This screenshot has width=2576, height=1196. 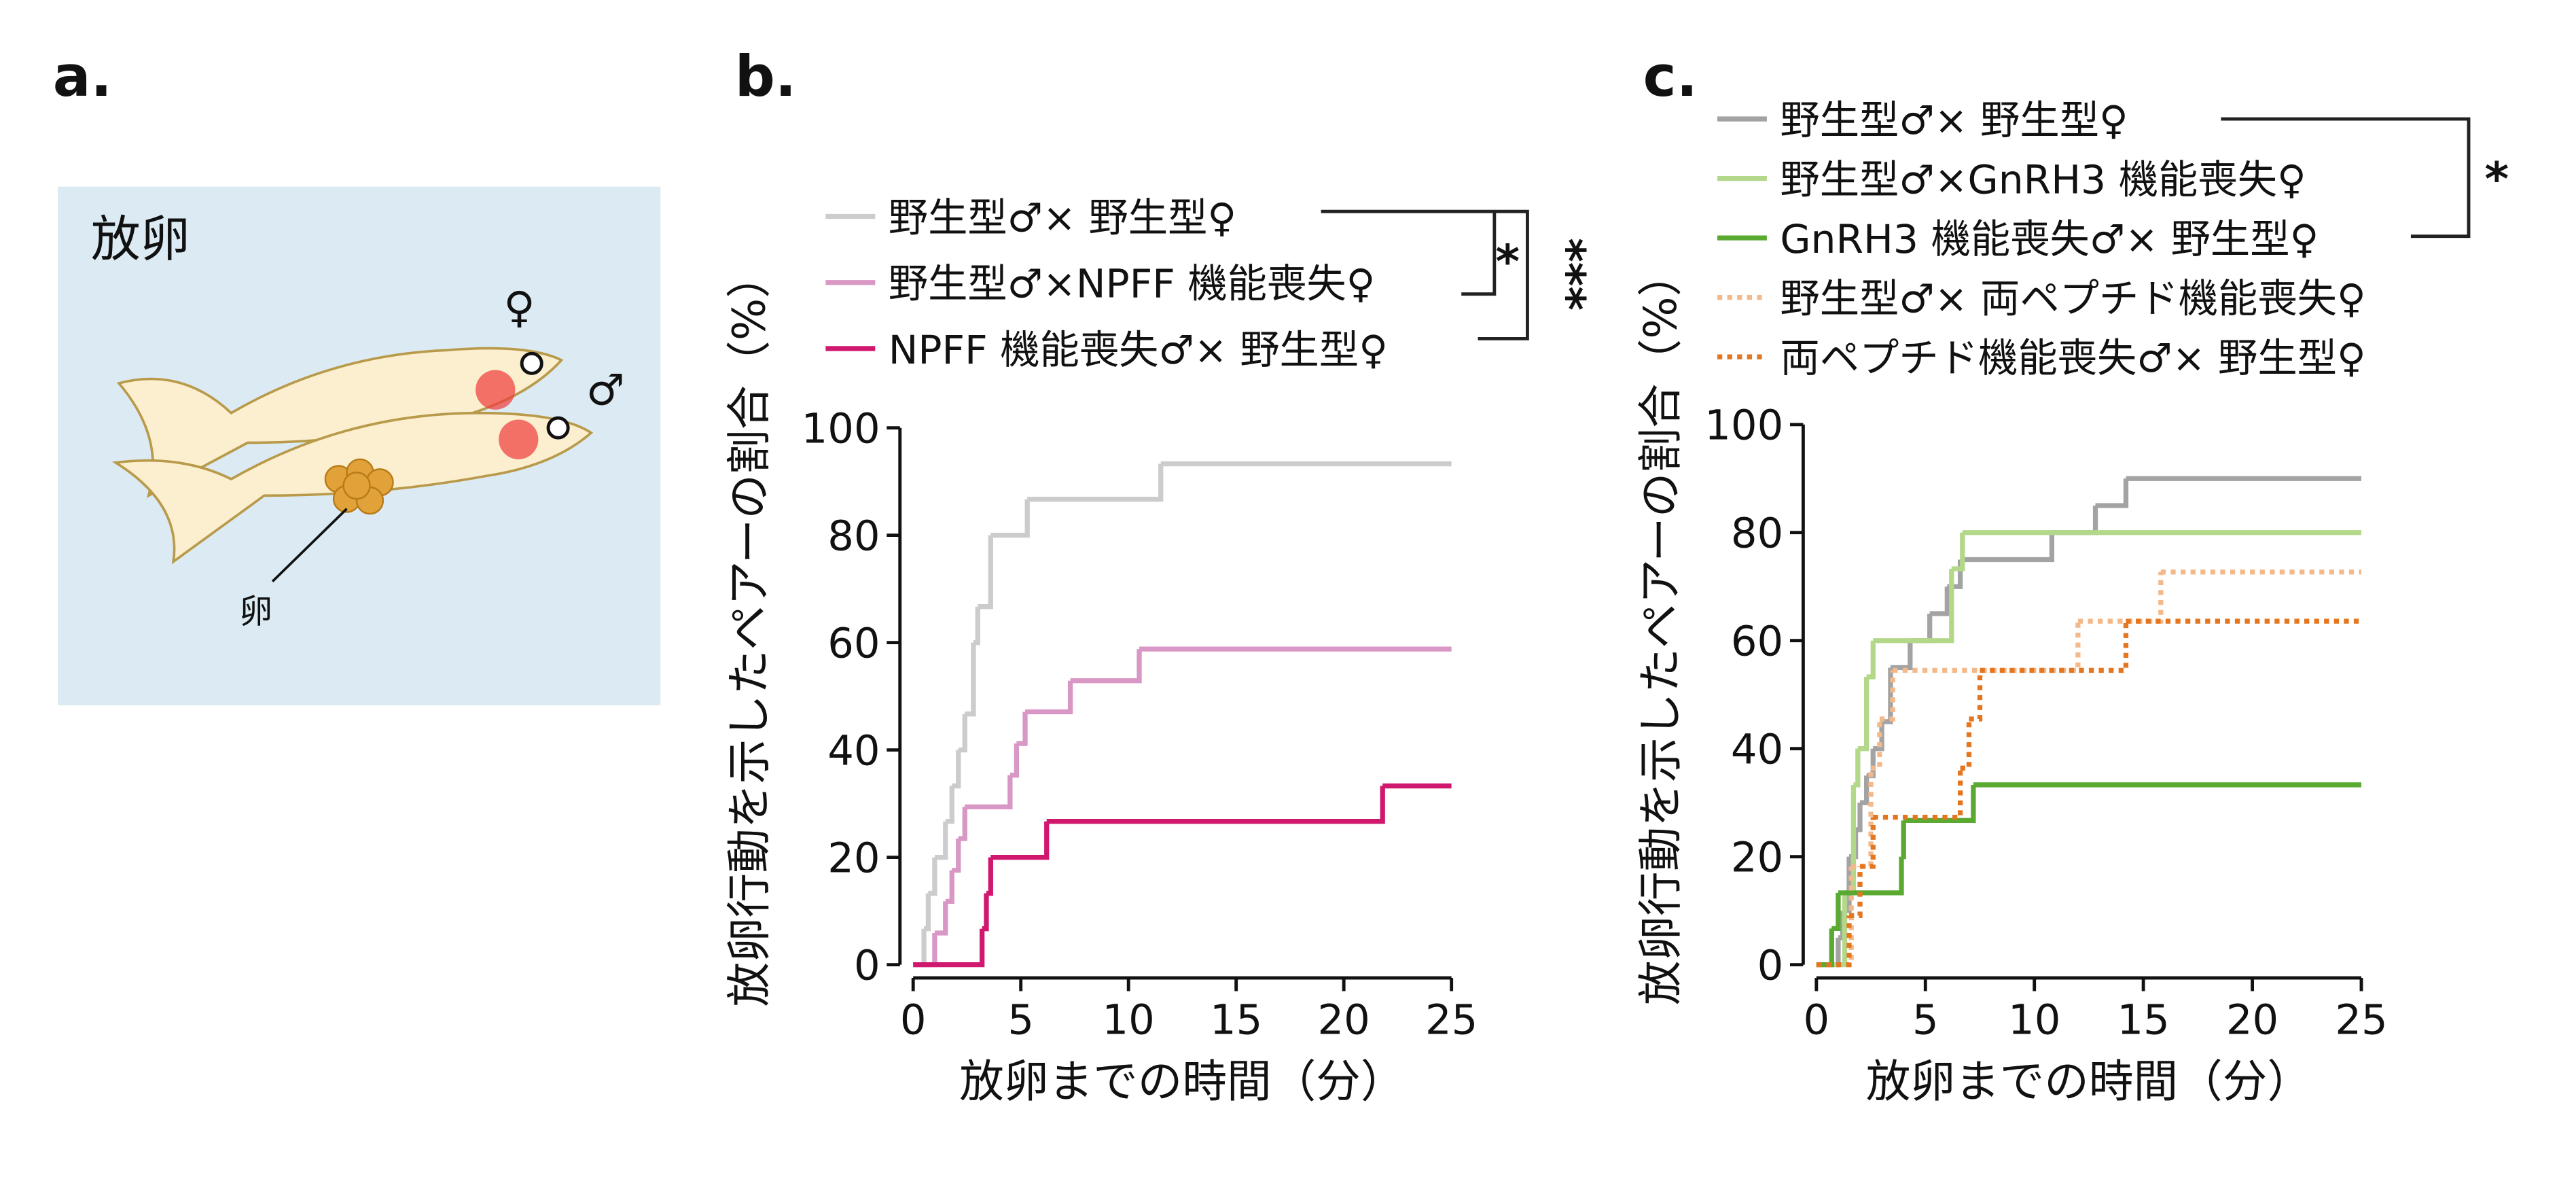 What do you see at coordinates (310, 545) in the screenshot?
I see `egg-pointer` at bounding box center [310, 545].